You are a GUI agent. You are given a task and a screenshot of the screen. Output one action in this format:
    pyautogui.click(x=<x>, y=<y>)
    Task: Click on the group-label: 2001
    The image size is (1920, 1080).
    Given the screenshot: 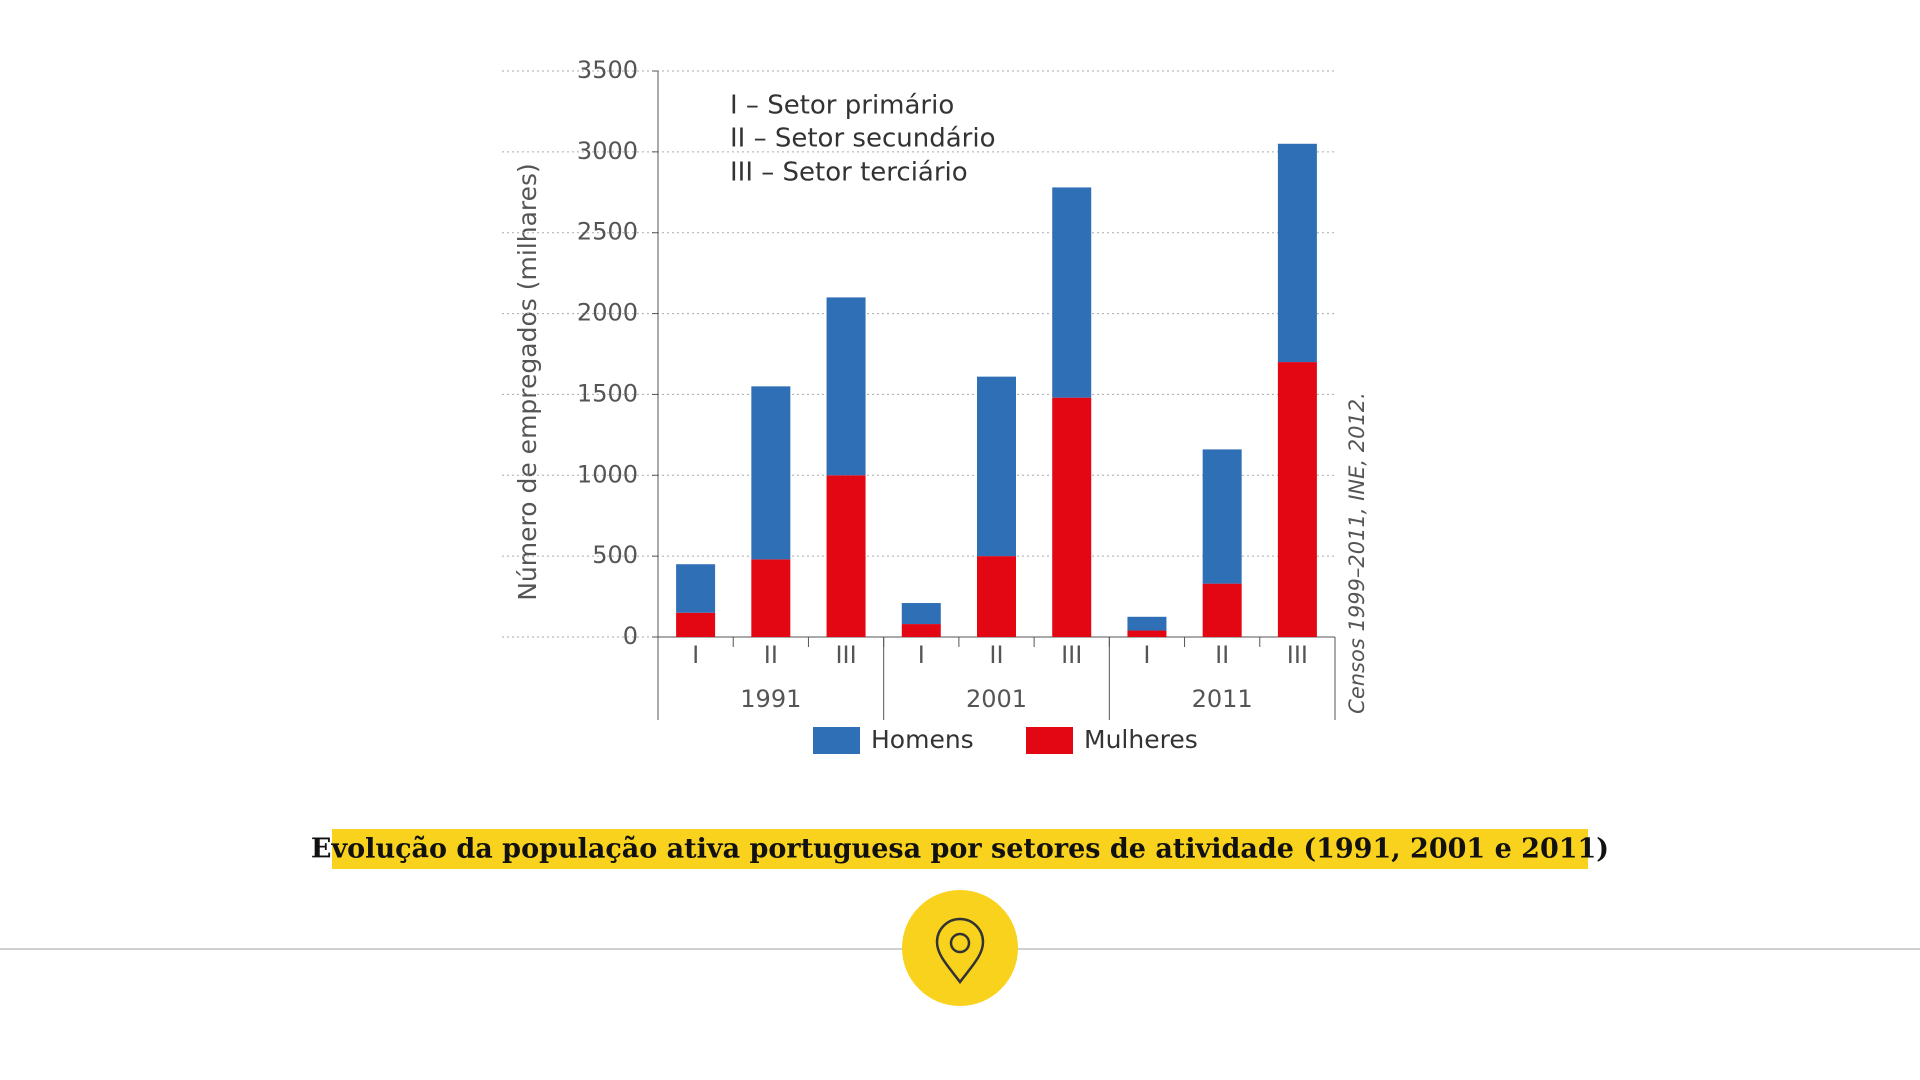 What is the action you would take?
    pyautogui.click(x=996, y=699)
    